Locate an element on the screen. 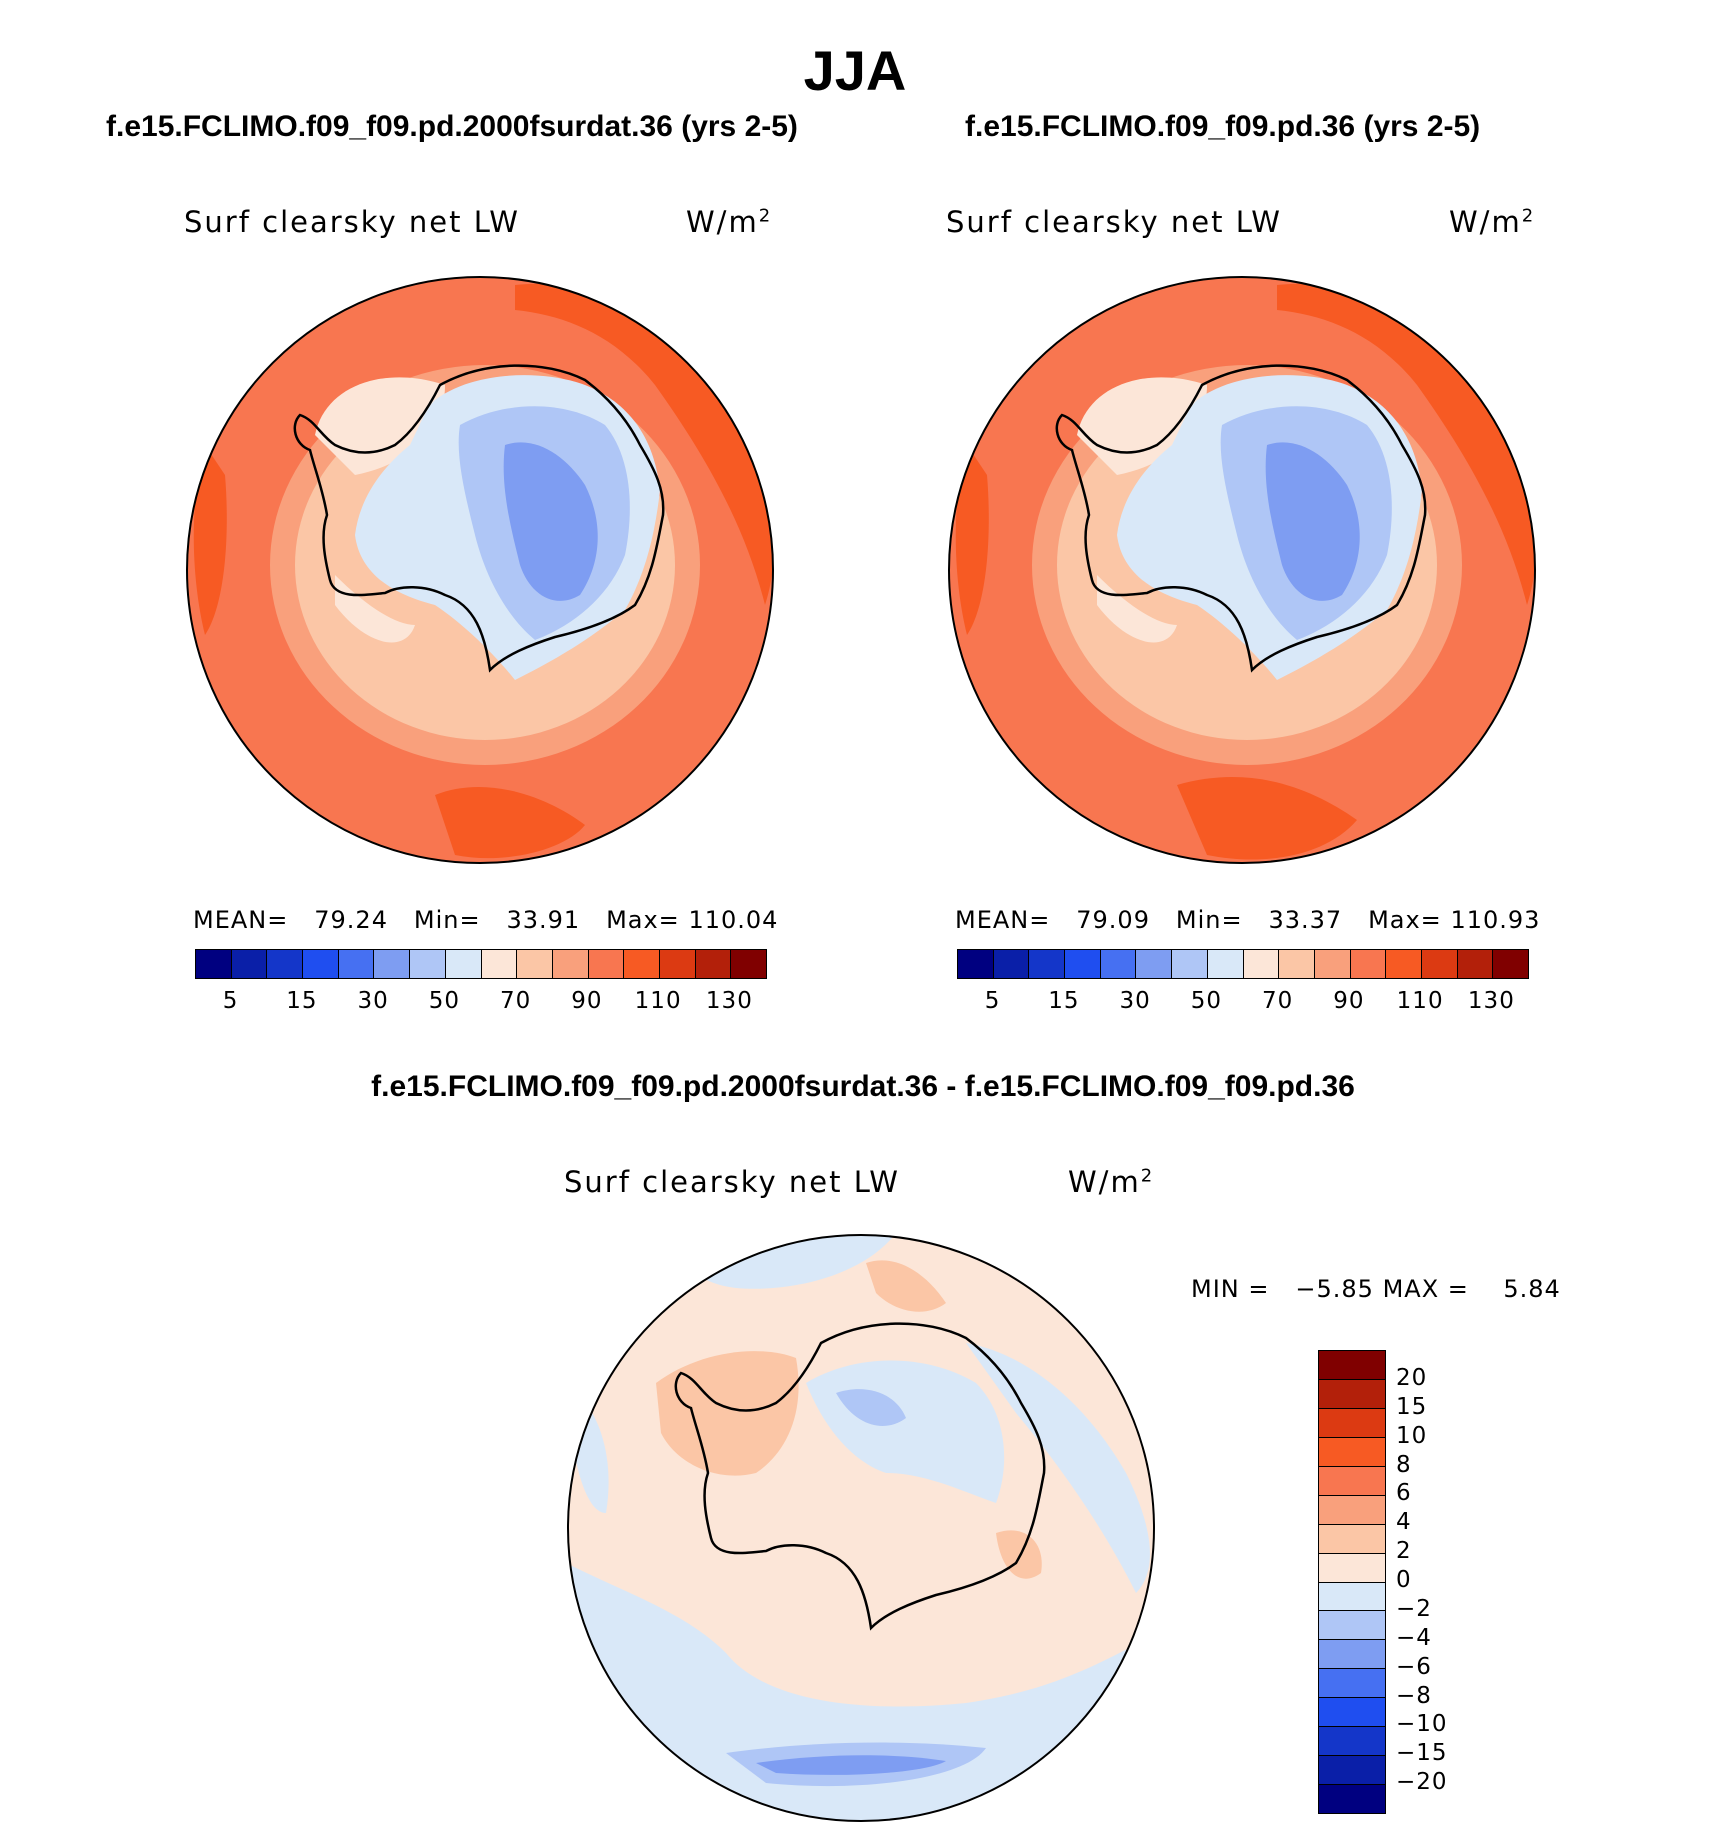 The width and height of the screenshot is (1710, 1823). diff-units-label: W/m2 is located at coordinates (1111, 1182).